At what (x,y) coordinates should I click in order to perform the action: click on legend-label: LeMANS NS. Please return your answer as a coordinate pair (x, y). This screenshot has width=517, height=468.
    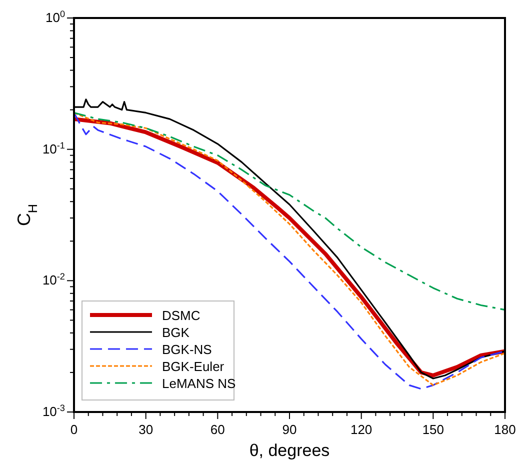
    Looking at the image, I should click on (199, 383).